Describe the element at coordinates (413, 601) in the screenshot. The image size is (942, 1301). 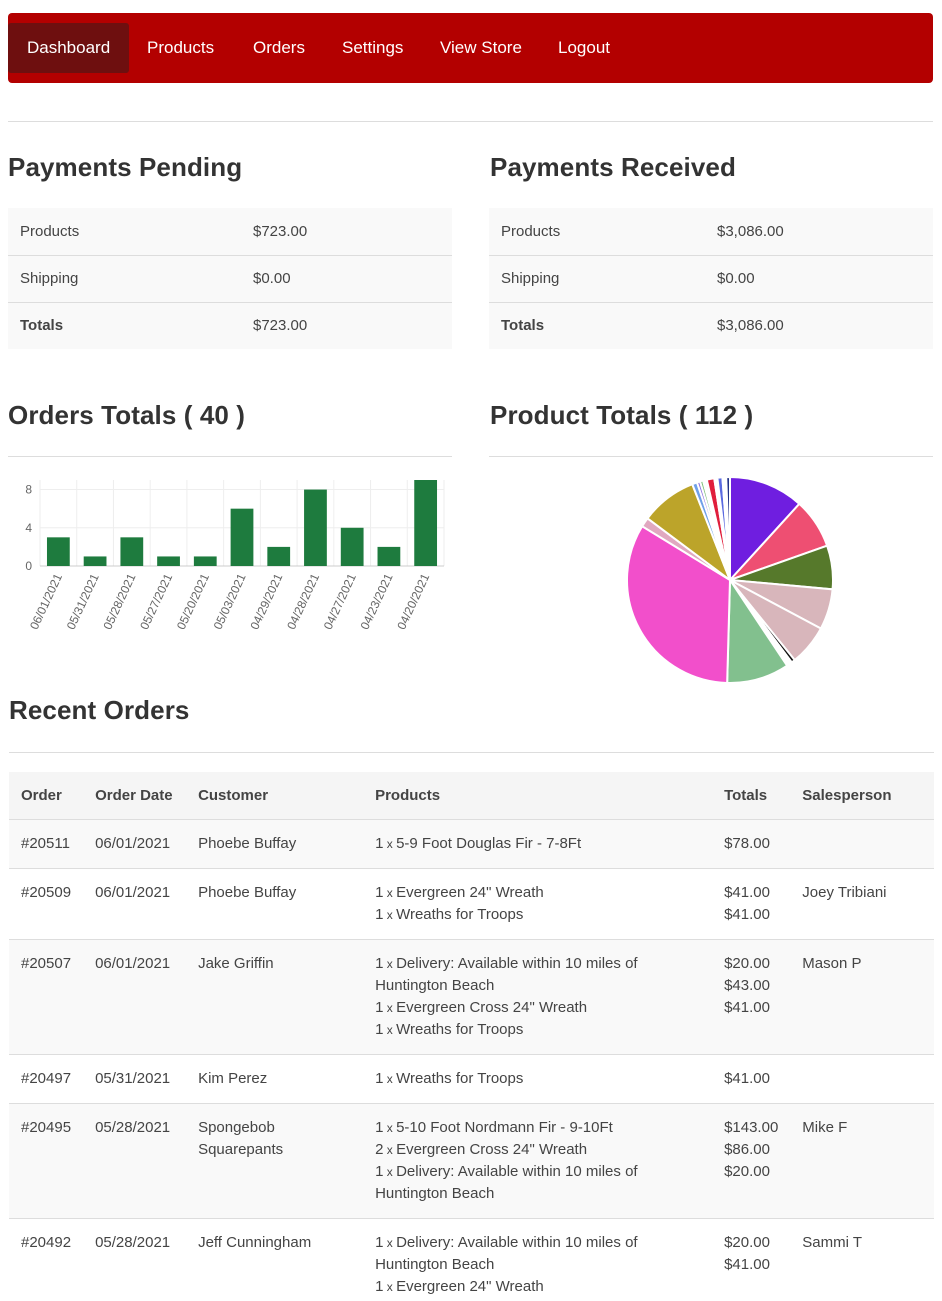
I see `x-tick-label: 04/20/2021` at that location.